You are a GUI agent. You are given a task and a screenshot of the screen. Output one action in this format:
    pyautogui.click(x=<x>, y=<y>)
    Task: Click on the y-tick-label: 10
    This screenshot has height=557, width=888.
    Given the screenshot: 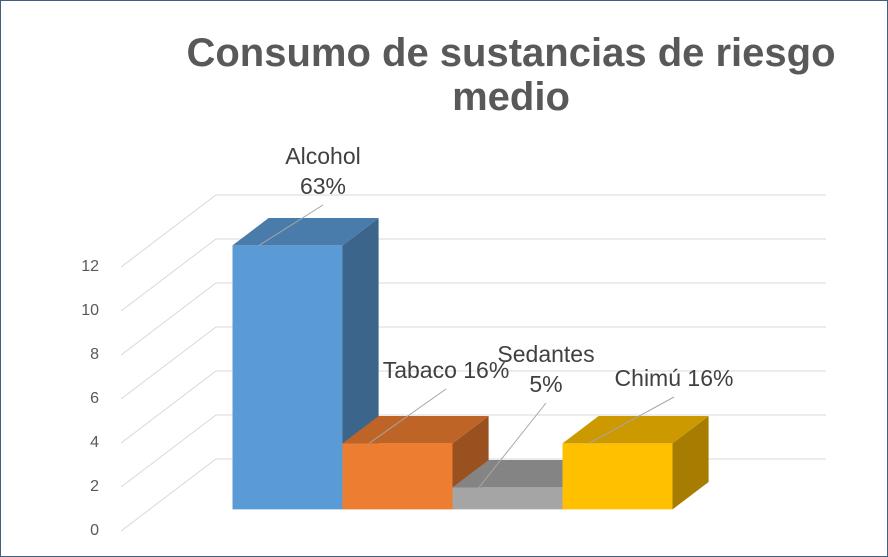 What is the action you would take?
    pyautogui.click(x=90, y=310)
    